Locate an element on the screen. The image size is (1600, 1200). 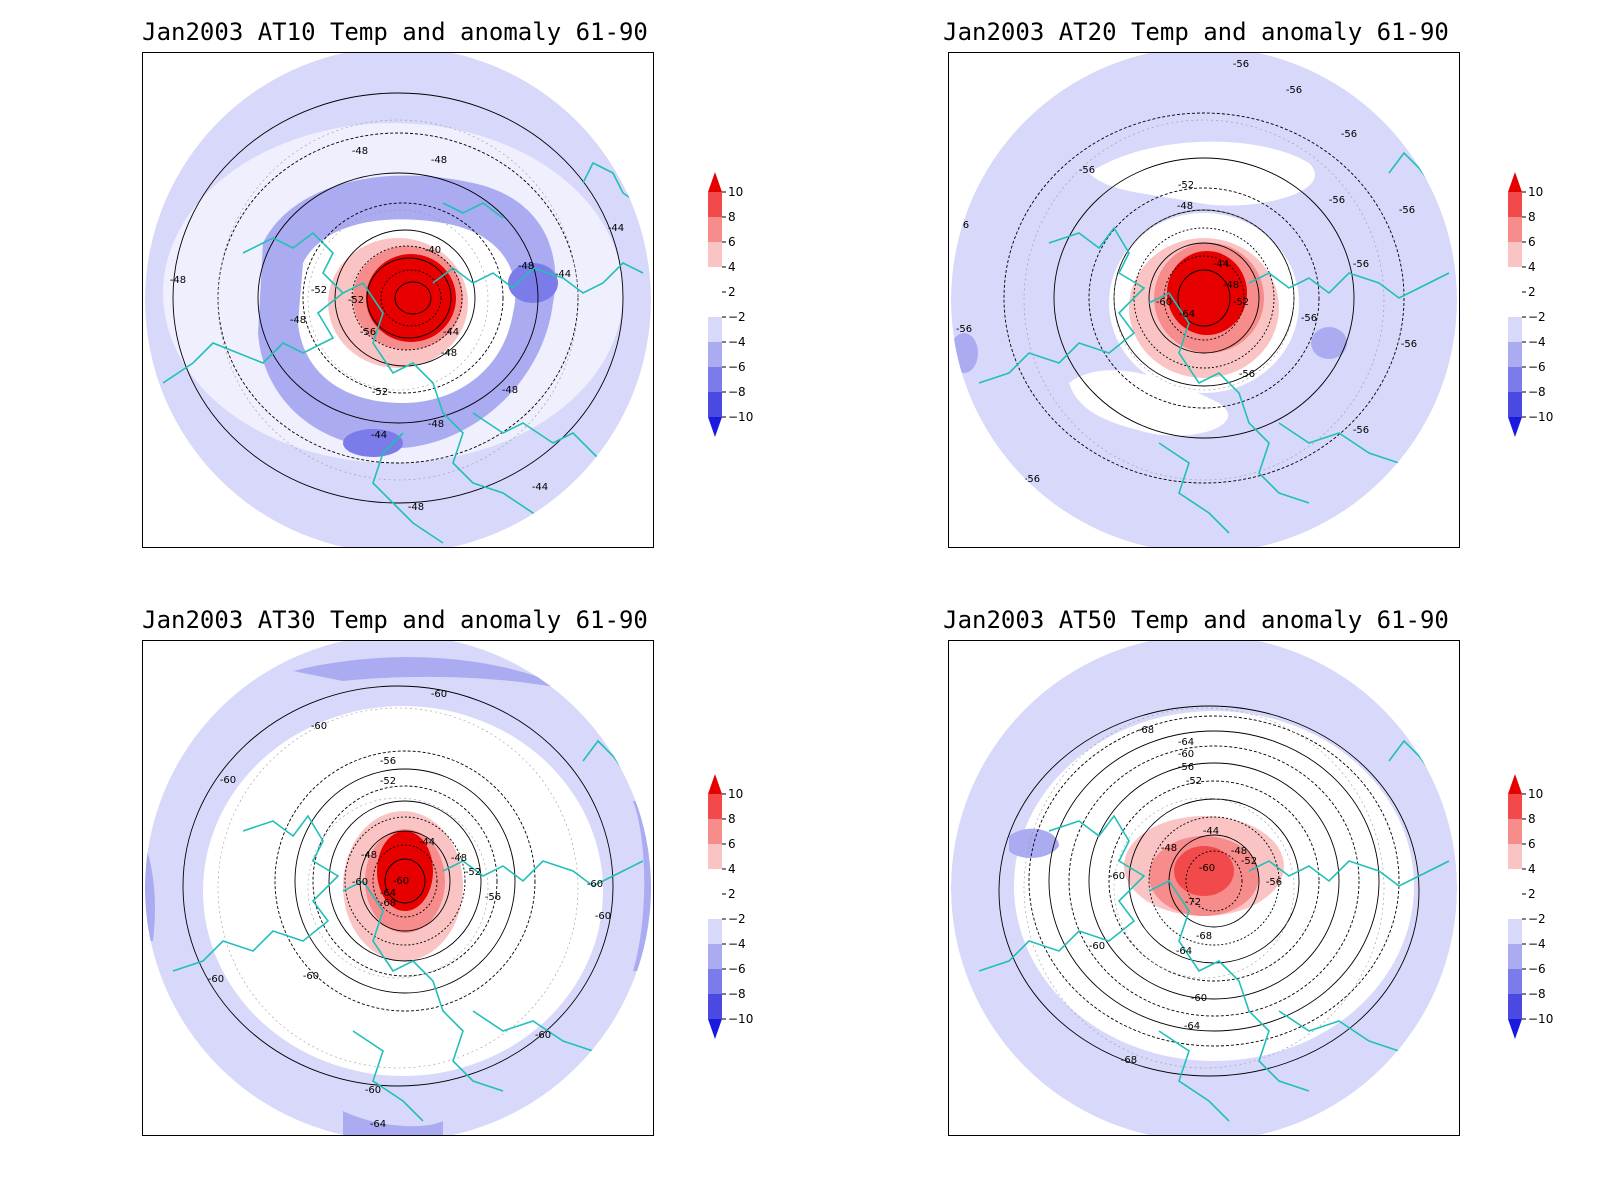
colorbar-label: −8 is located at coordinates (737, 994).